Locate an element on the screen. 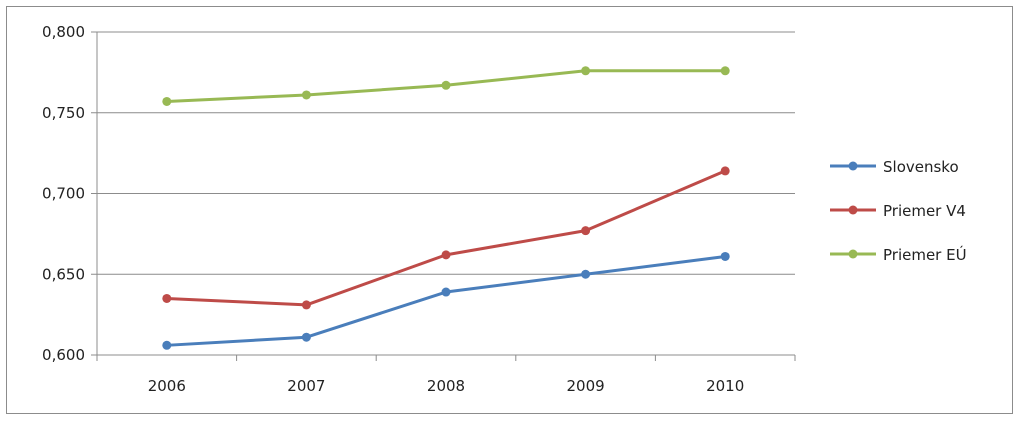 Image resolution: width=1024 pixels, height=423 pixels. x-tick-label: 2010 is located at coordinates (725, 386).